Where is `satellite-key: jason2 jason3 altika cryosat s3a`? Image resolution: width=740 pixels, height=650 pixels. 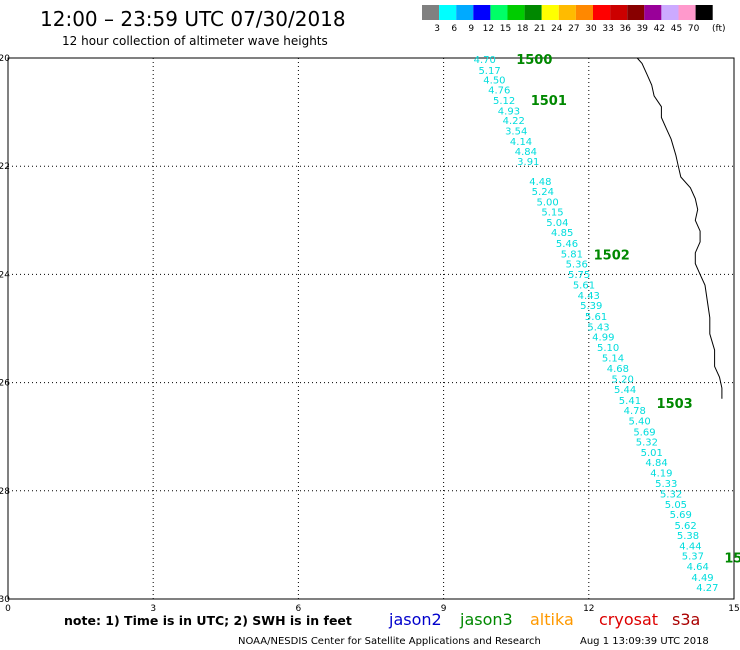 satellite-key: jason2 jason3 altika cryosat s3a is located at coordinates (544, 619).